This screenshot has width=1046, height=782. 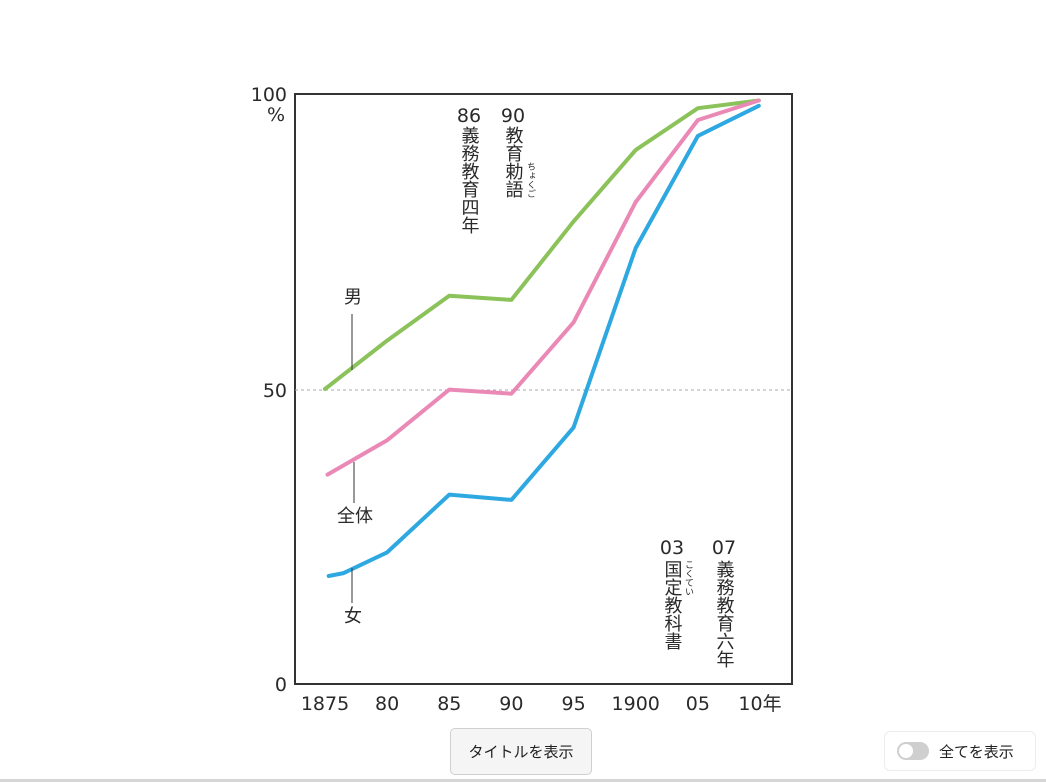 What do you see at coordinates (275, 391) in the screenshot?
I see `y-tick-label-50: 50` at bounding box center [275, 391].